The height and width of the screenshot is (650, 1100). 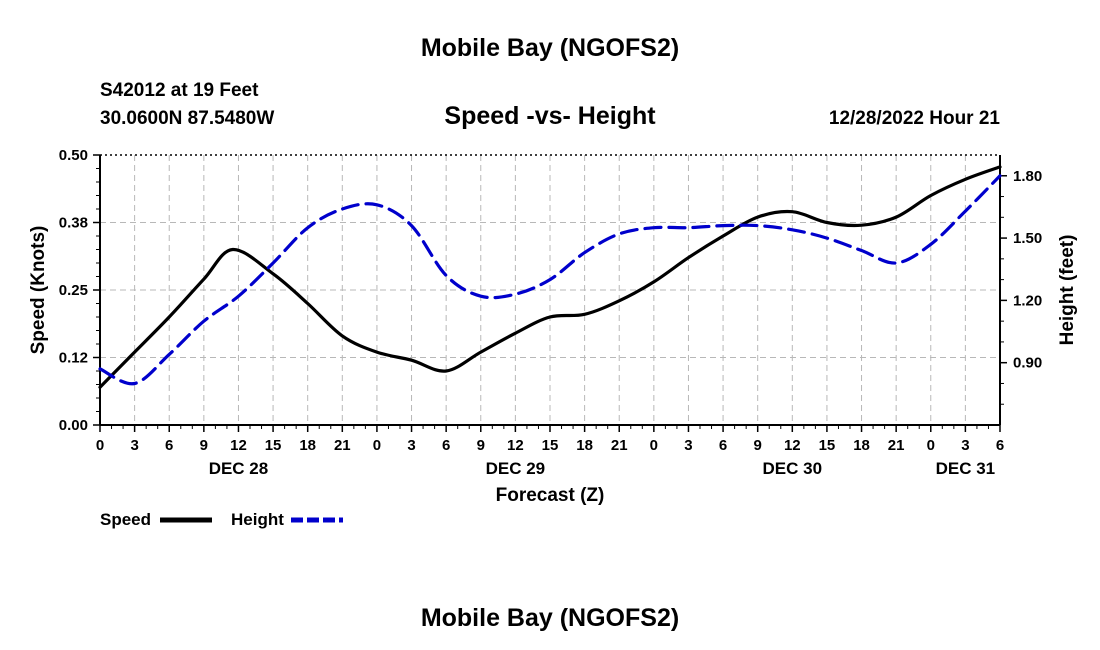 What do you see at coordinates (257, 519) in the screenshot?
I see `legend-label-height: Height` at bounding box center [257, 519].